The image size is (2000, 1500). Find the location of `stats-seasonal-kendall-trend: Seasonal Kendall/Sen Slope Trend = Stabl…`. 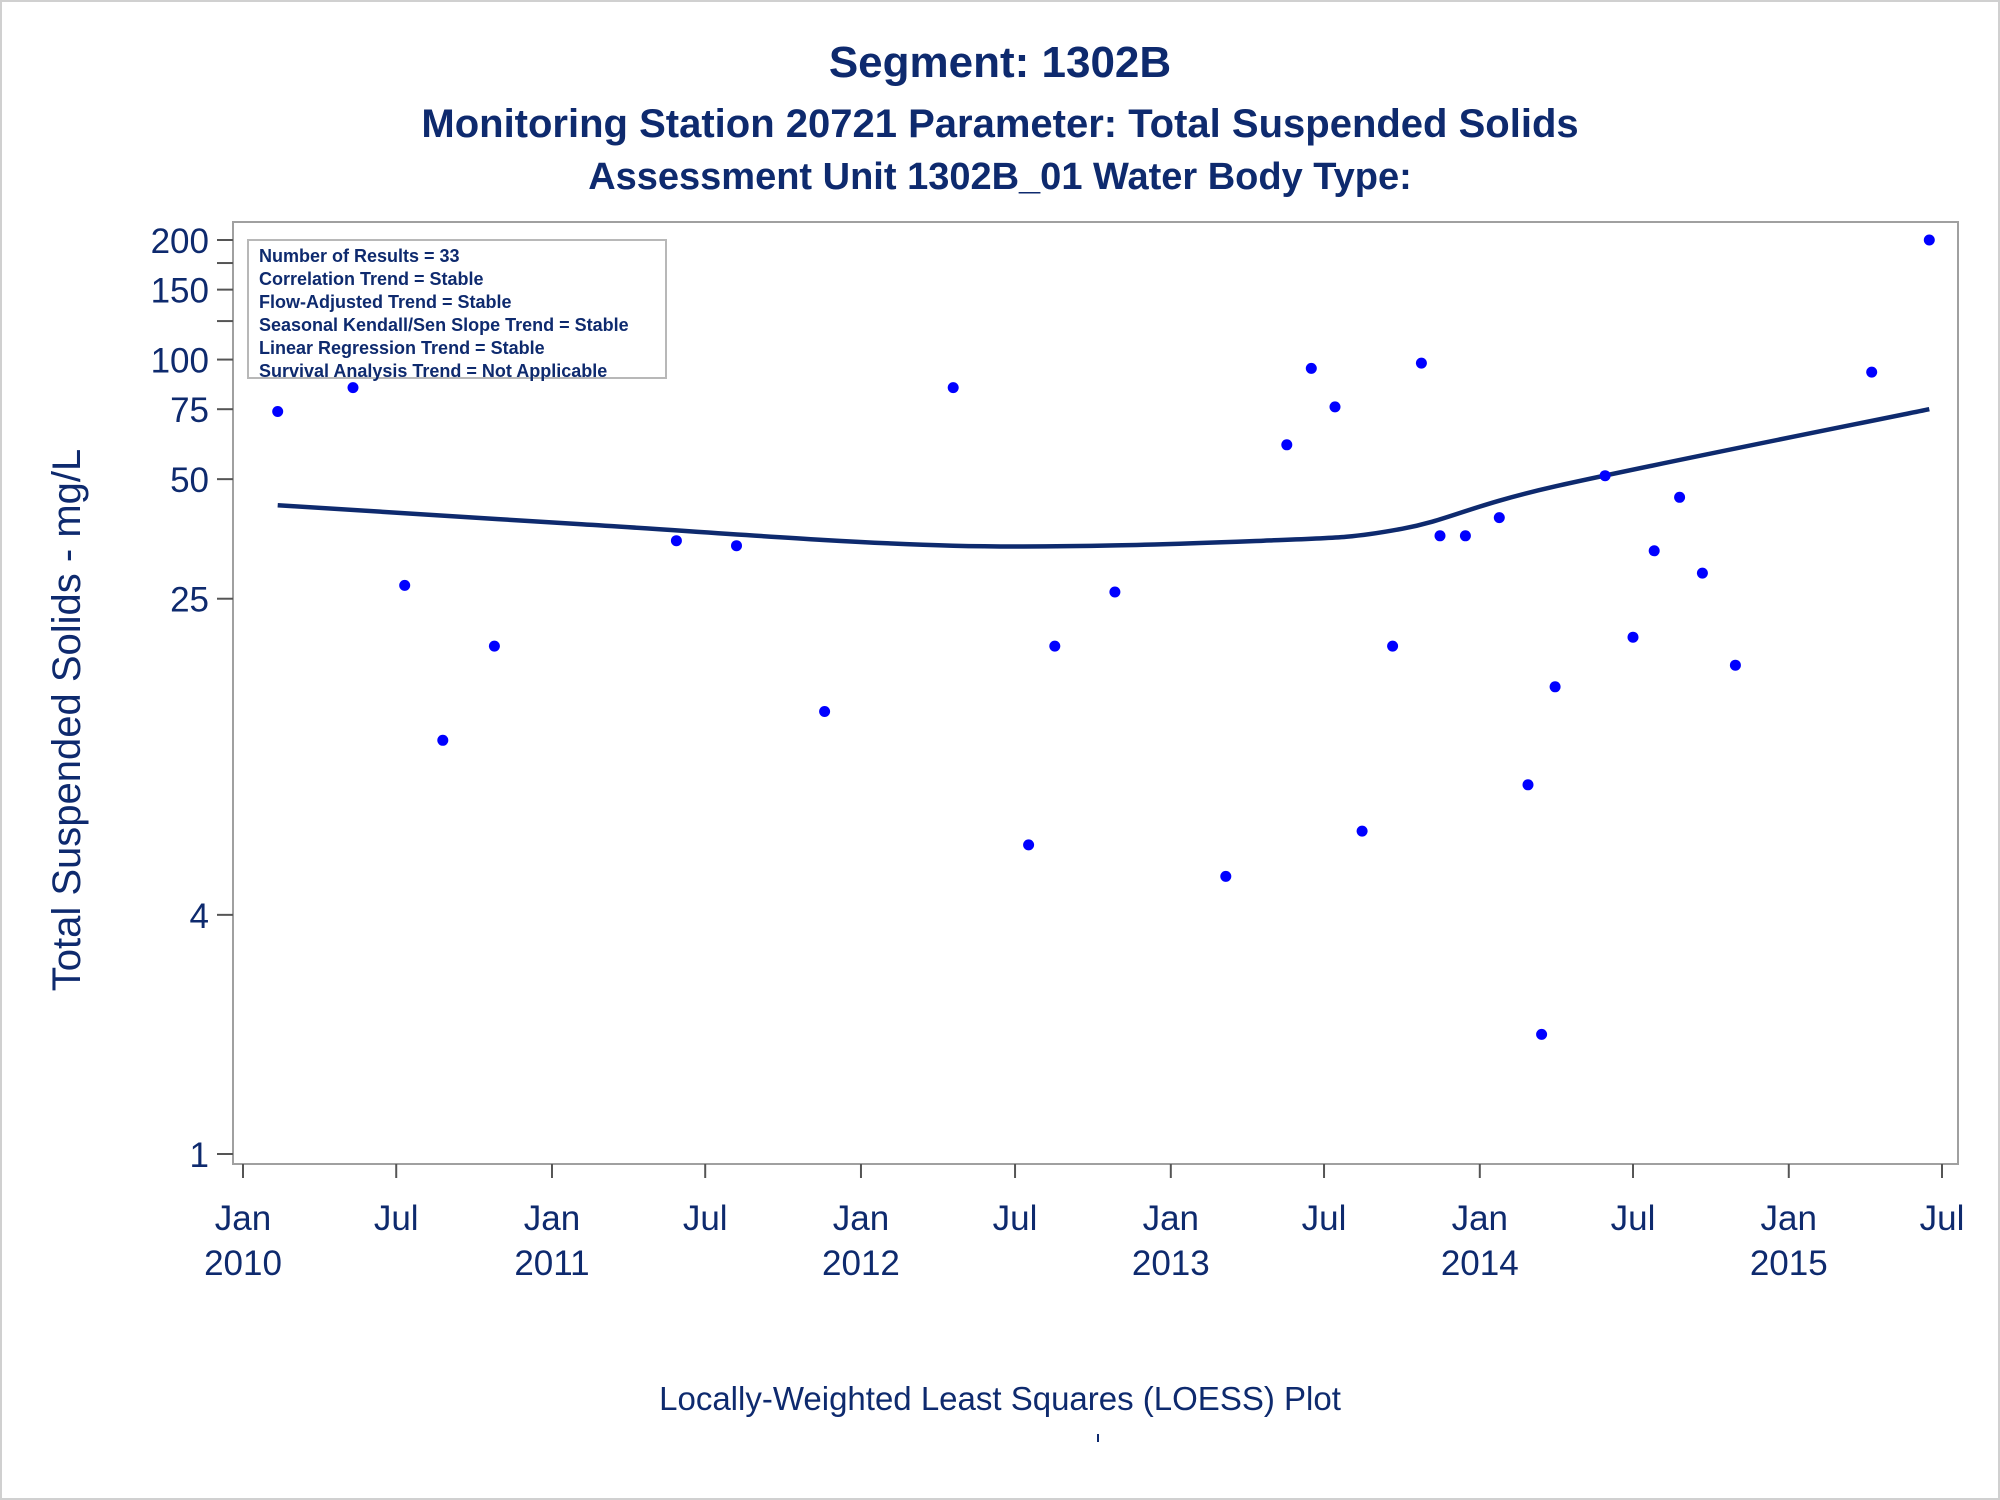

stats-seasonal-kendall-trend: Seasonal Kendall/Sen Slope Trend = Stabl… is located at coordinates (444, 325).